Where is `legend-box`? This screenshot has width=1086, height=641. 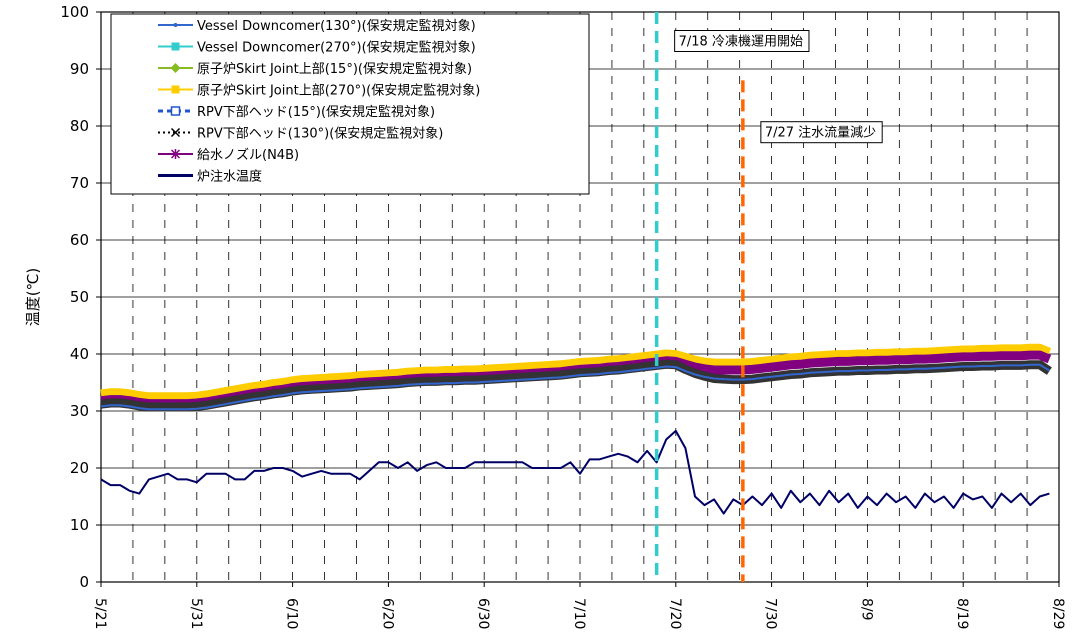
legend-box is located at coordinates (350, 104).